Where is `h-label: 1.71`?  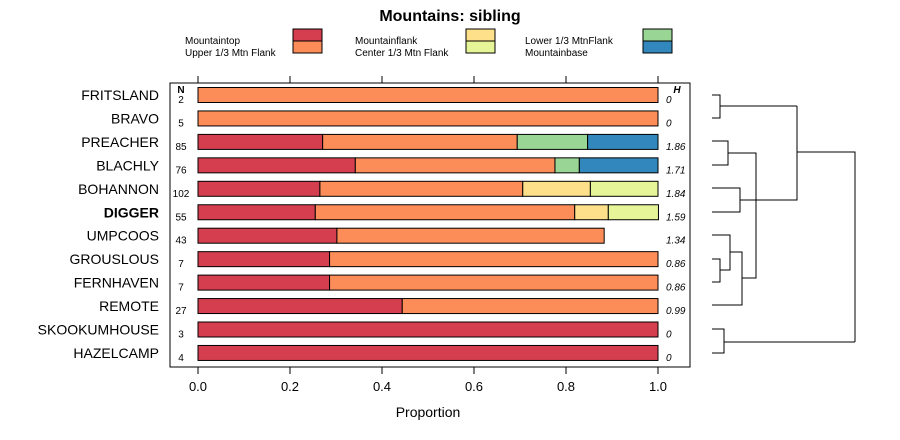
h-label: 1.71 is located at coordinates (675, 170).